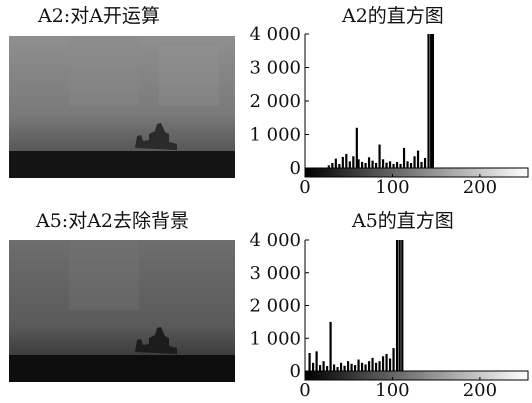  I want to click on chart-title-a2: A2的直方图, so click(393, 16).